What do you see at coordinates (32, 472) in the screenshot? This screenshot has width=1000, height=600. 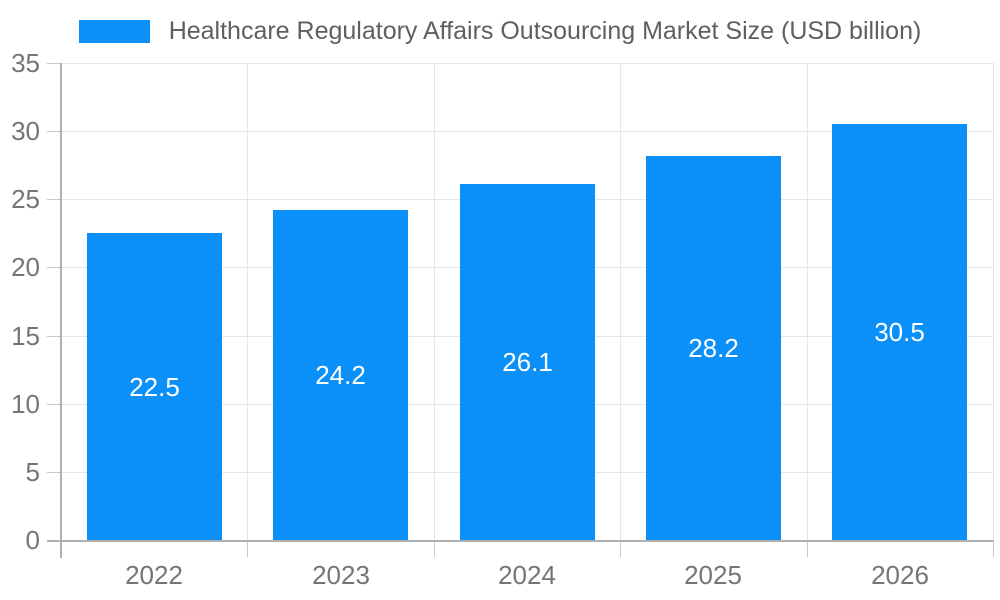 I see `y-axis-label: 5` at bounding box center [32, 472].